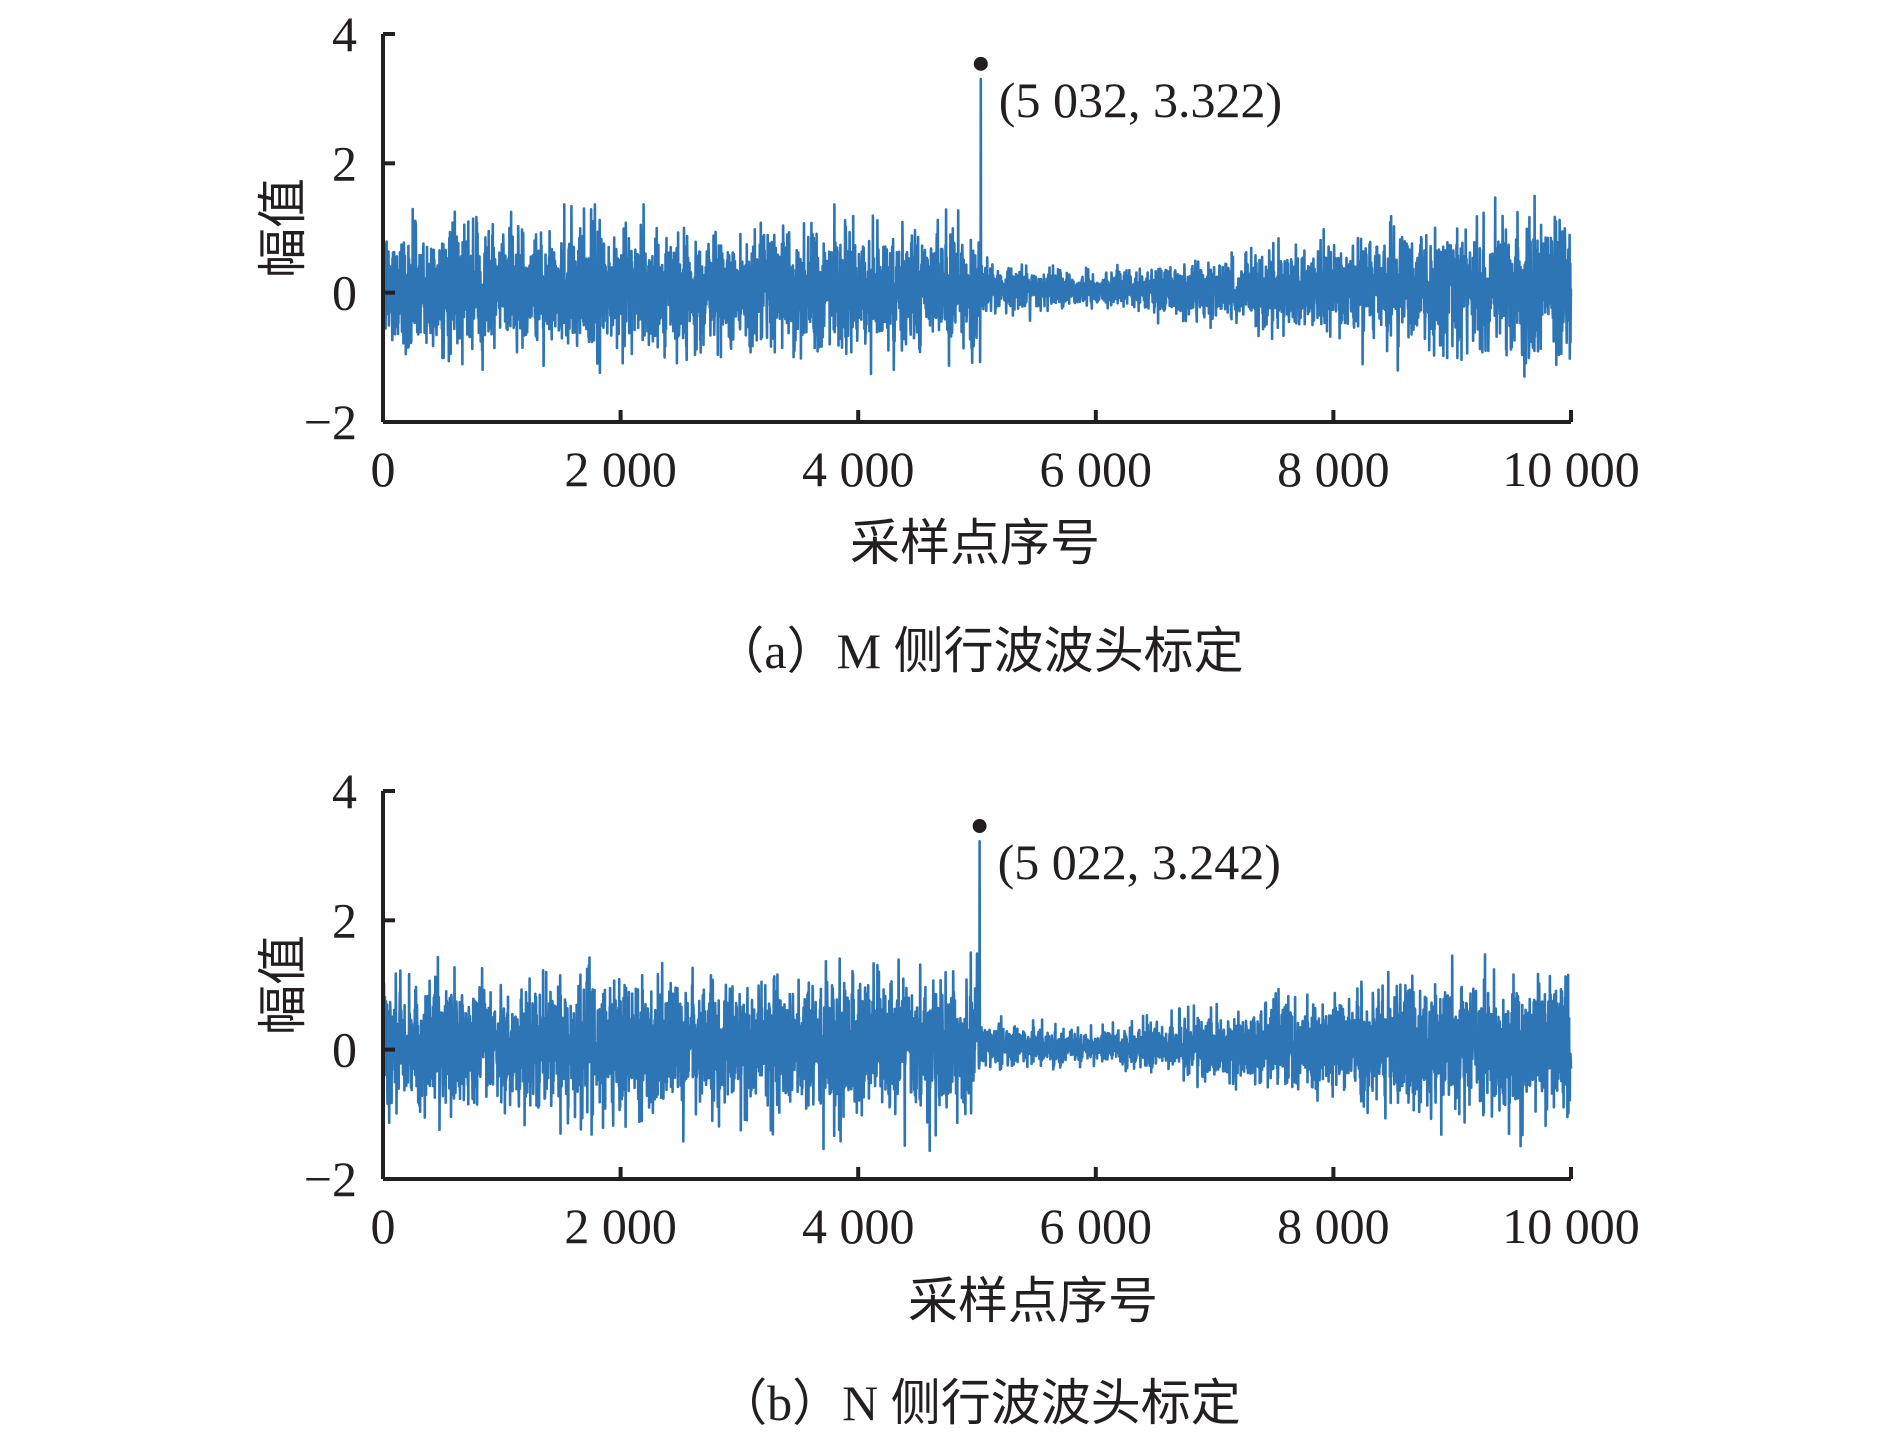 This screenshot has height=1435, width=1890. Describe the element at coordinates (979, 1403) in the screenshot. I see `figure-caption: （b）N 侧行波波头标定` at that location.